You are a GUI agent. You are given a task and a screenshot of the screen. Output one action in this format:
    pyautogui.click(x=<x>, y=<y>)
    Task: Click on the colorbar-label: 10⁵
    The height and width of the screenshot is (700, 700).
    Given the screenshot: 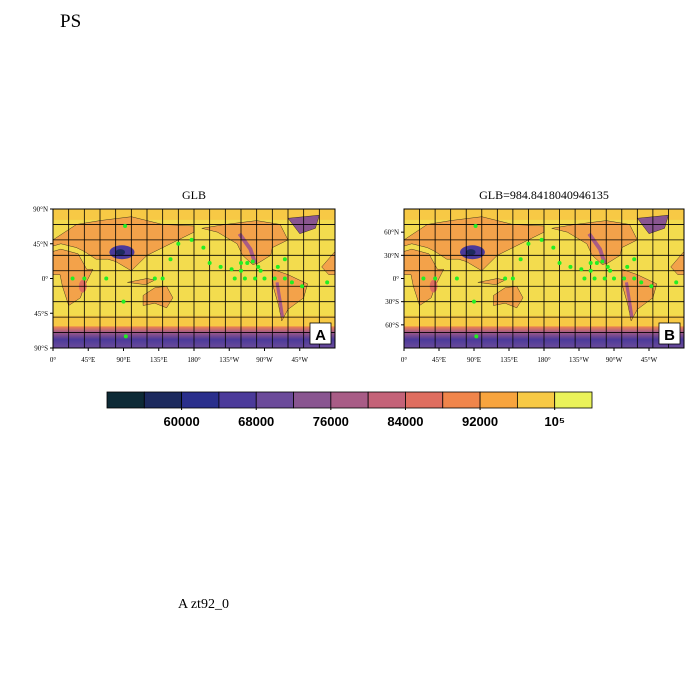 What is the action you would take?
    pyautogui.click(x=554, y=421)
    